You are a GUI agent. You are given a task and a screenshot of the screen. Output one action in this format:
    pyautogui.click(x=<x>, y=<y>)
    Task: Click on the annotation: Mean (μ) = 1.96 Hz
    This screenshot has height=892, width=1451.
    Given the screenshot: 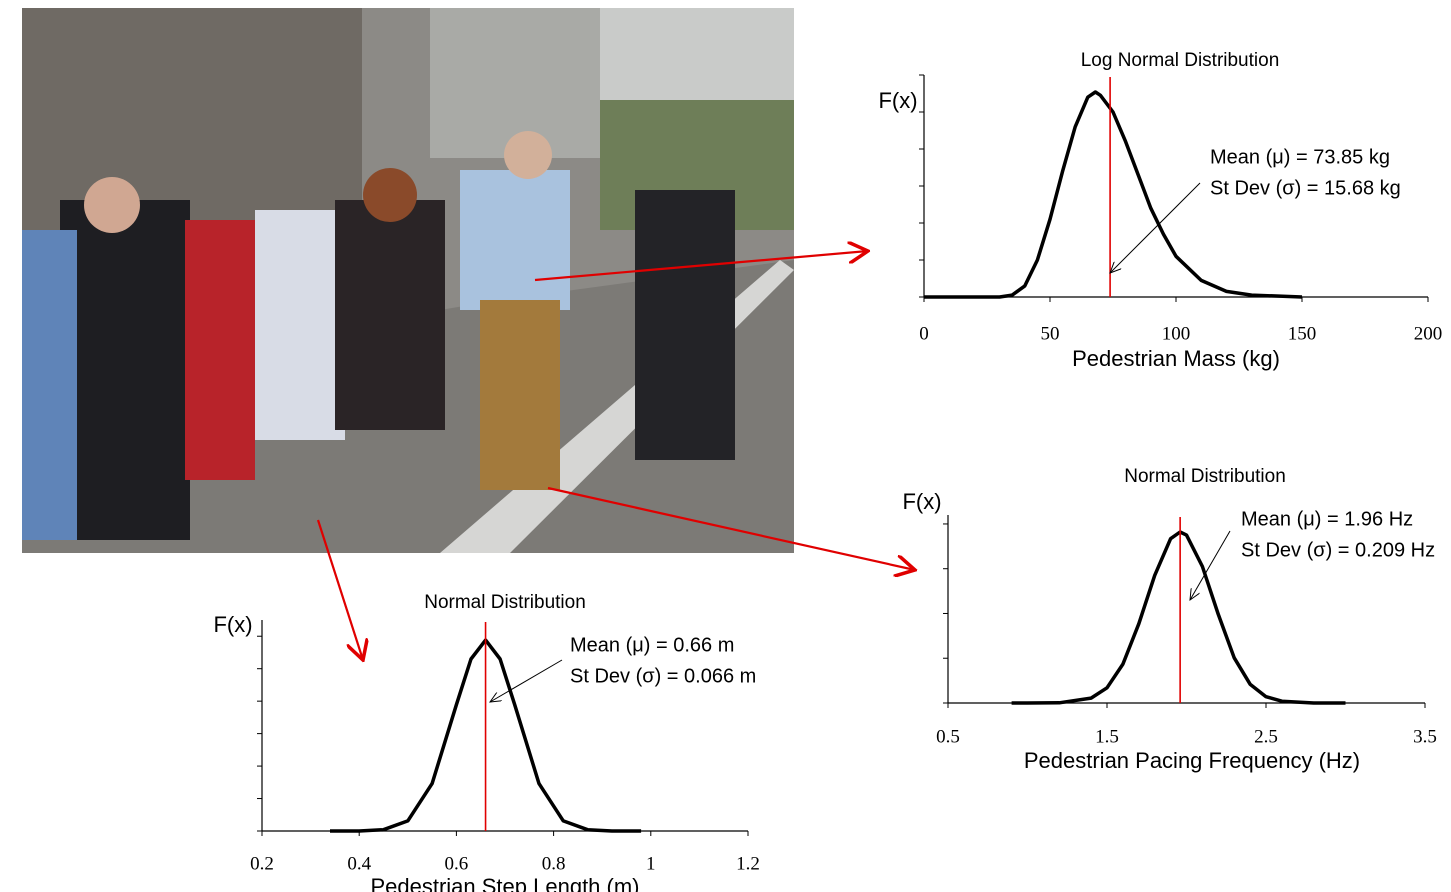 What is the action you would take?
    pyautogui.click(x=1327, y=519)
    